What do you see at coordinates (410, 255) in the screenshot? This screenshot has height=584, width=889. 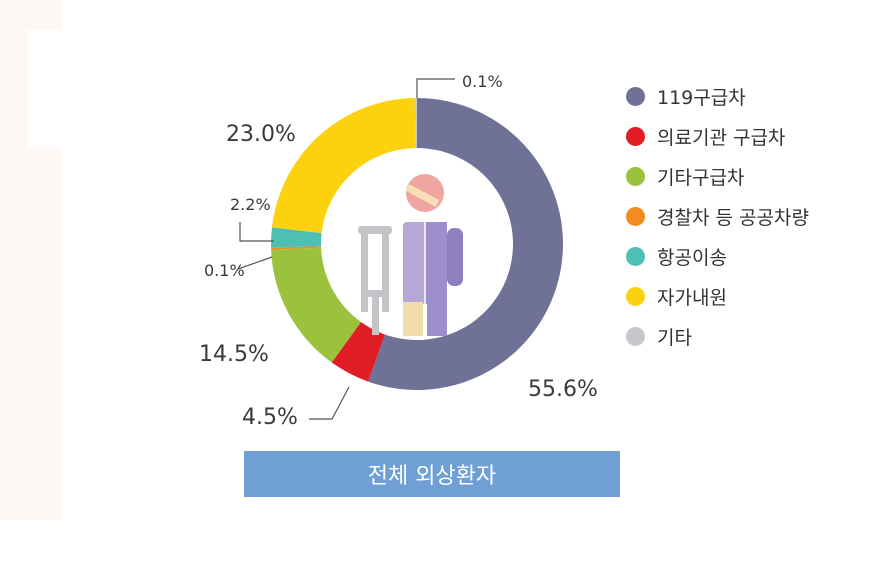 I see `injured-patient-icon` at bounding box center [410, 255].